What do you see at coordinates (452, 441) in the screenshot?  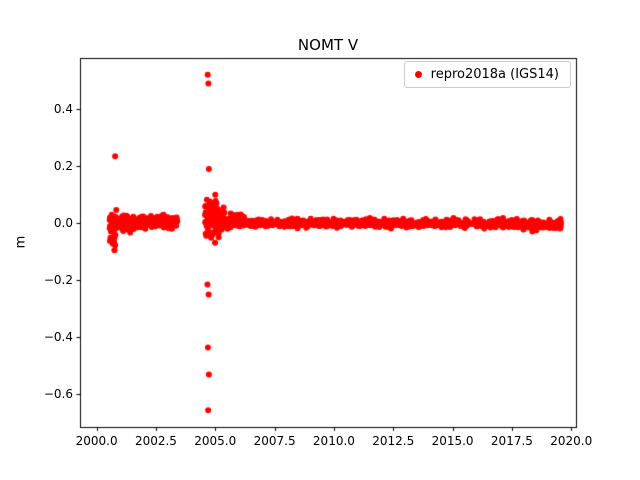 I see `x-tick-label: 2015.0` at bounding box center [452, 441].